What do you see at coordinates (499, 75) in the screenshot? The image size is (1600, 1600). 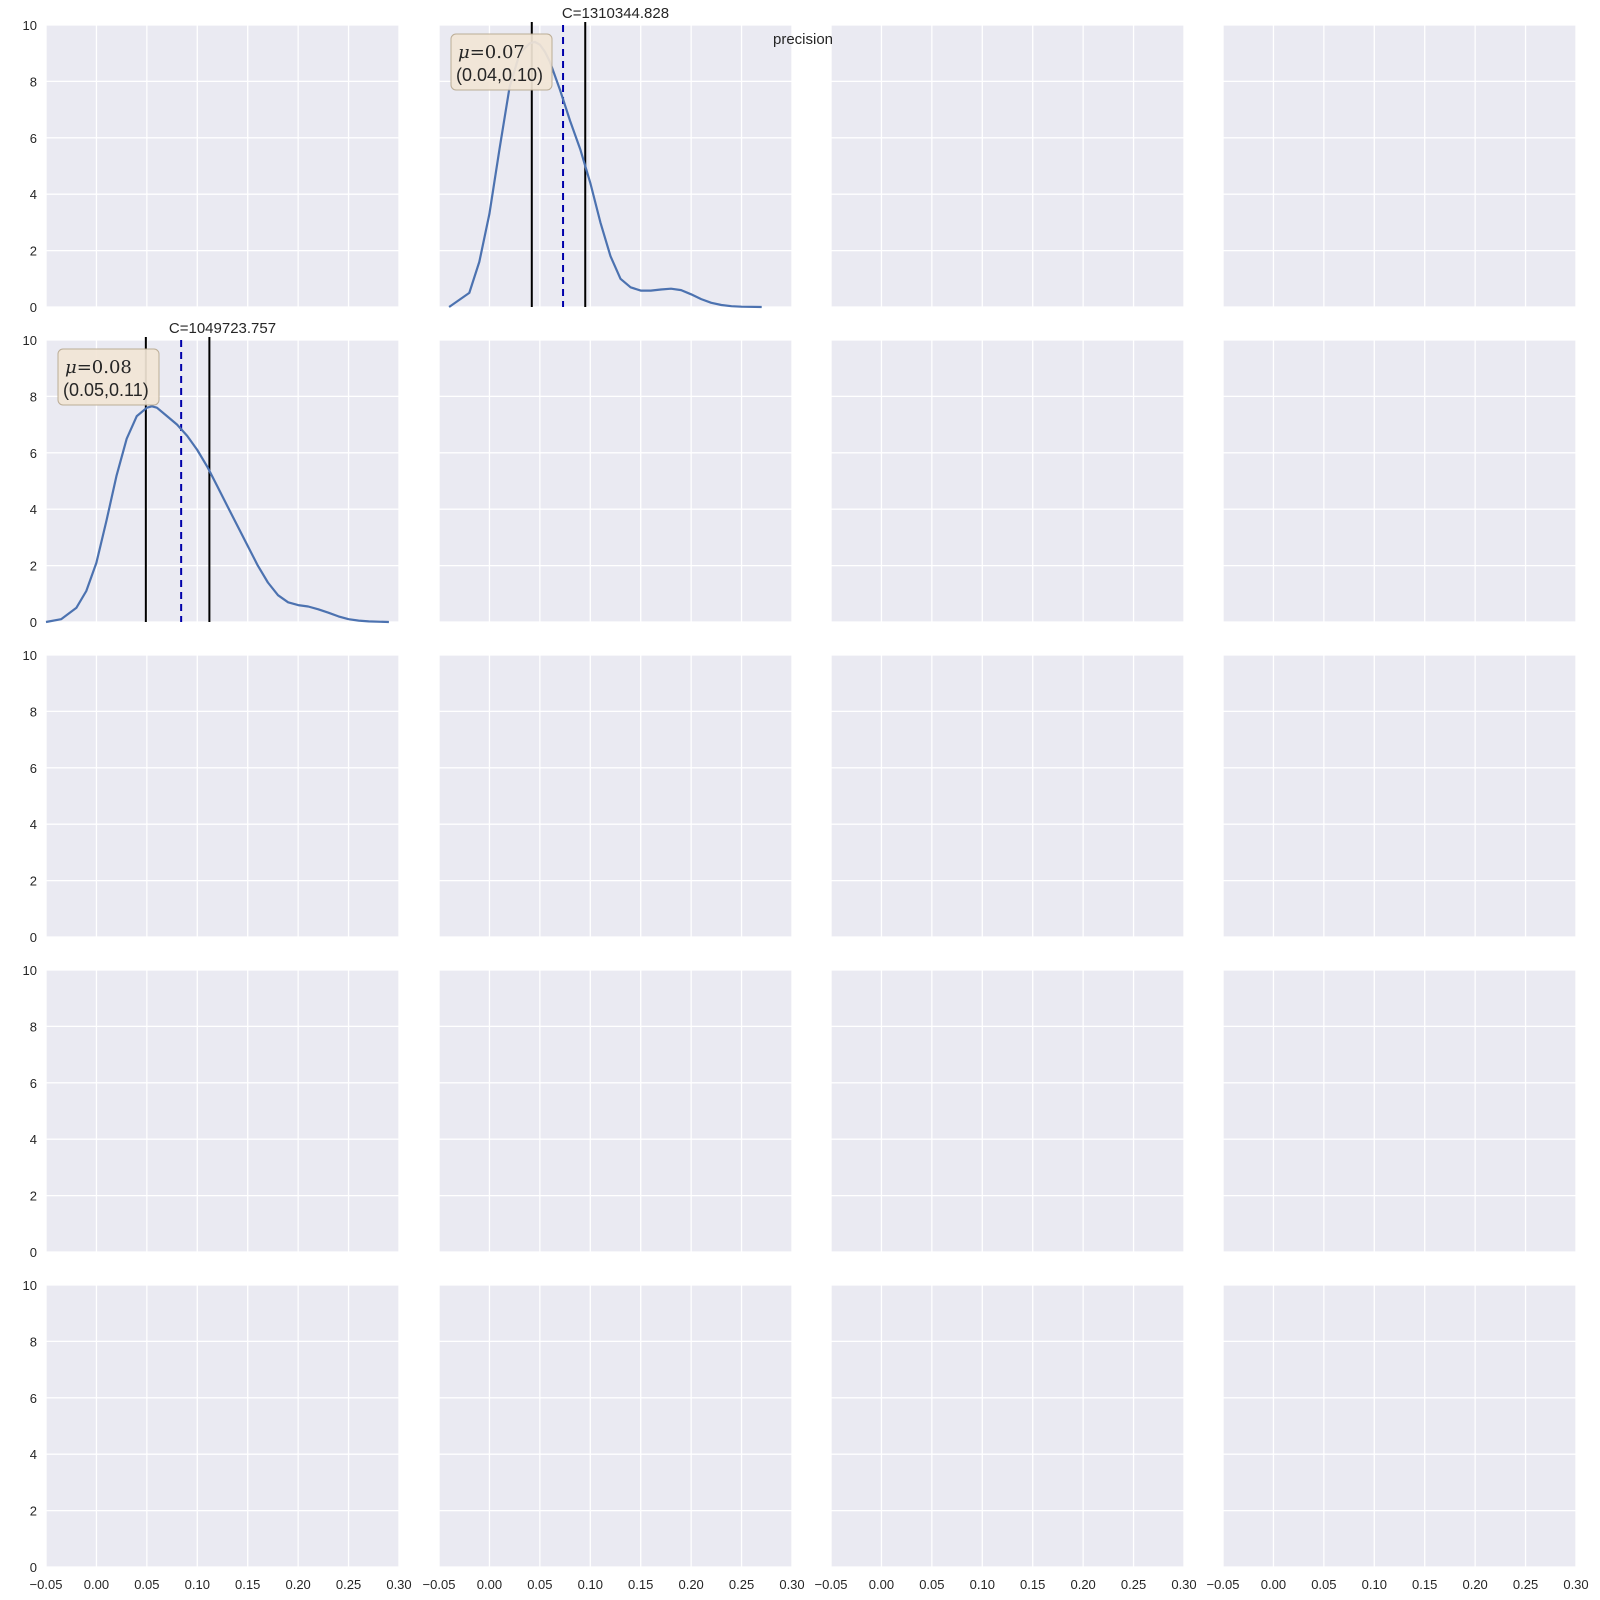 I see `ci-annotation: (0.04,0.10)` at bounding box center [499, 75].